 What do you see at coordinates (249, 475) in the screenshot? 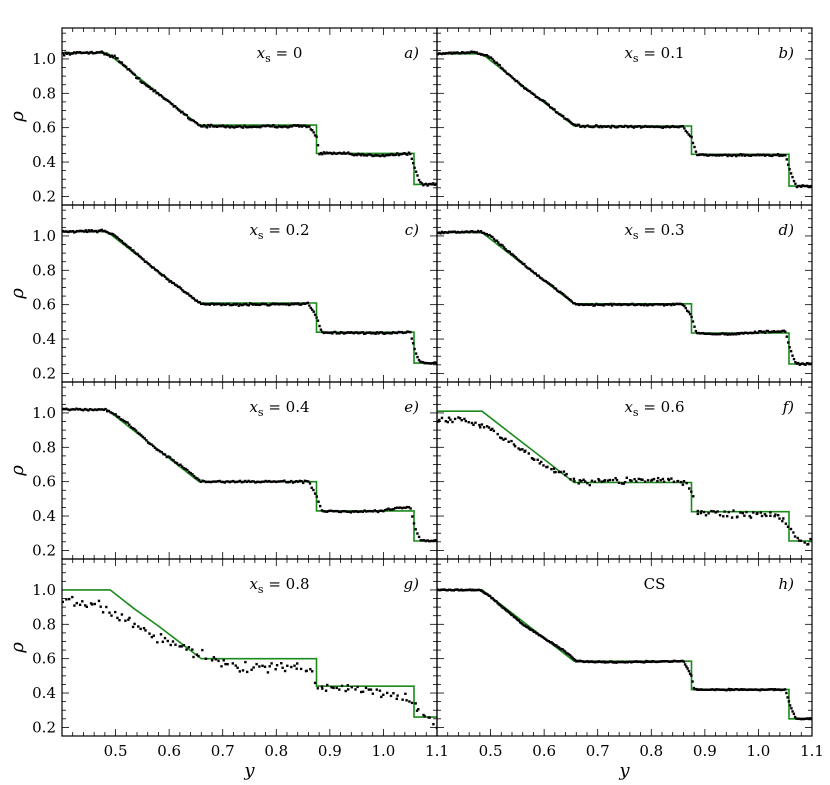
I see `model-line` at bounding box center [249, 475].